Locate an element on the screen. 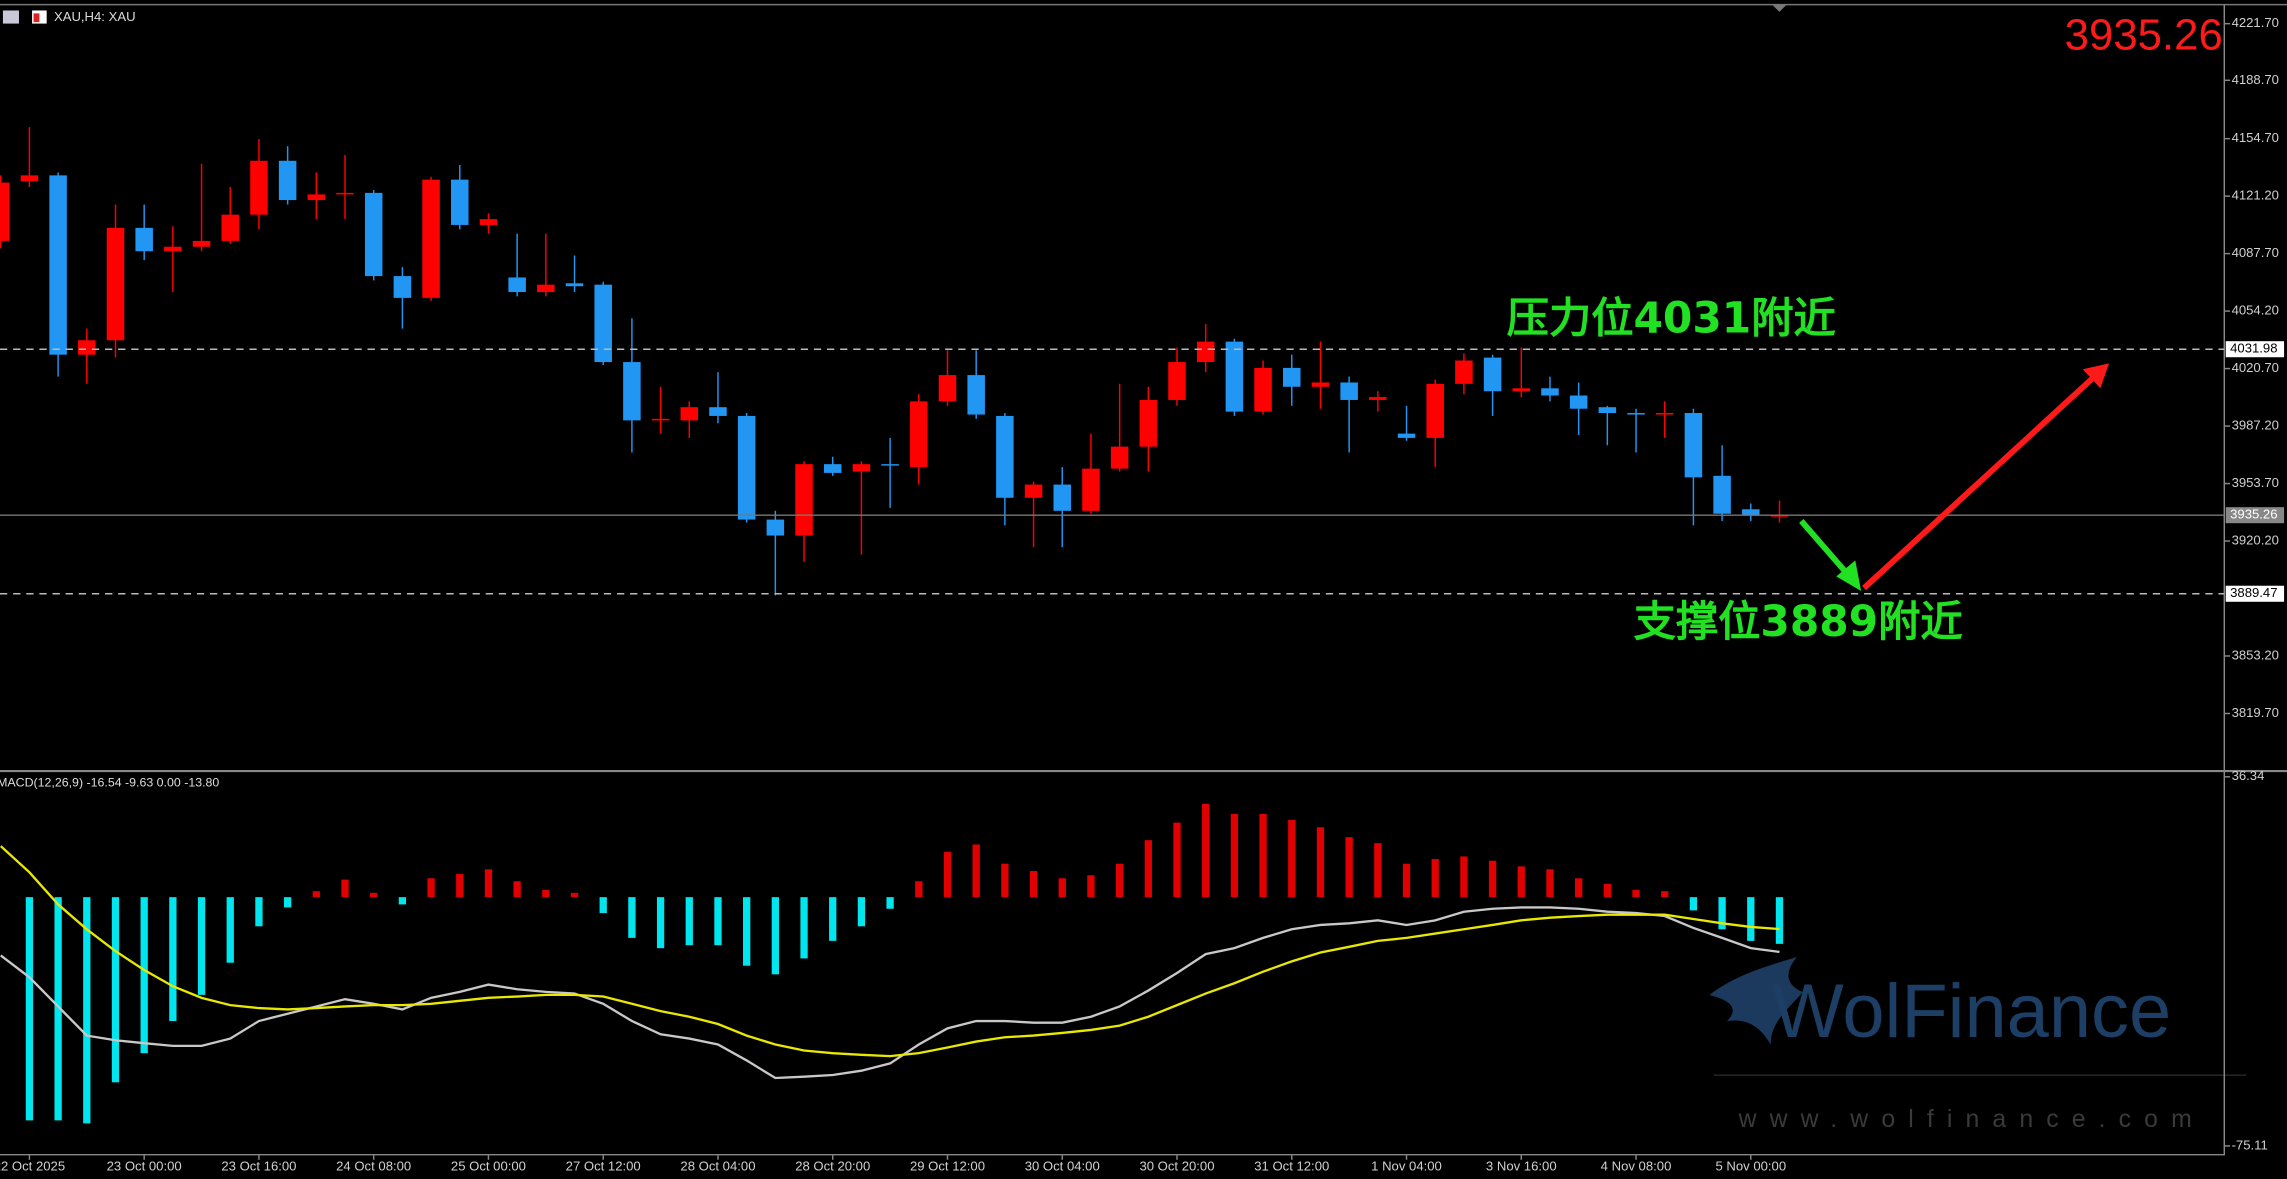  support-annotation: 支撑位3889附近 is located at coordinates (1798, 621).